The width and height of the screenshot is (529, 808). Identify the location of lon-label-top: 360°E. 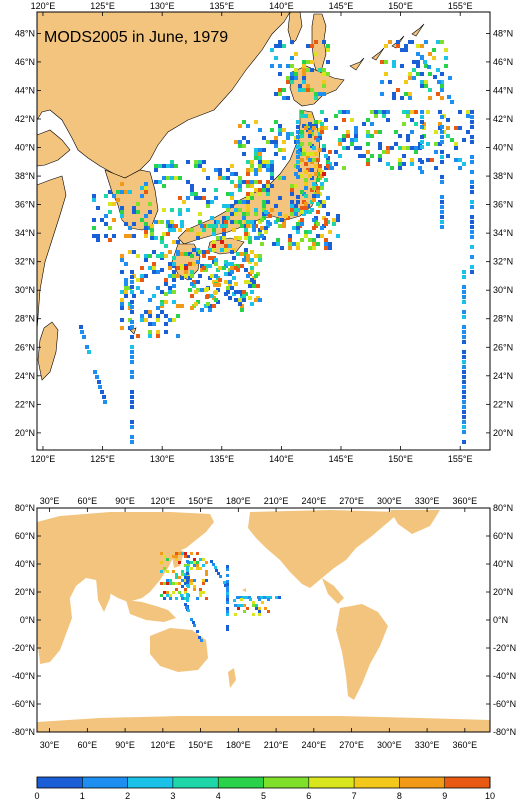
(465, 501).